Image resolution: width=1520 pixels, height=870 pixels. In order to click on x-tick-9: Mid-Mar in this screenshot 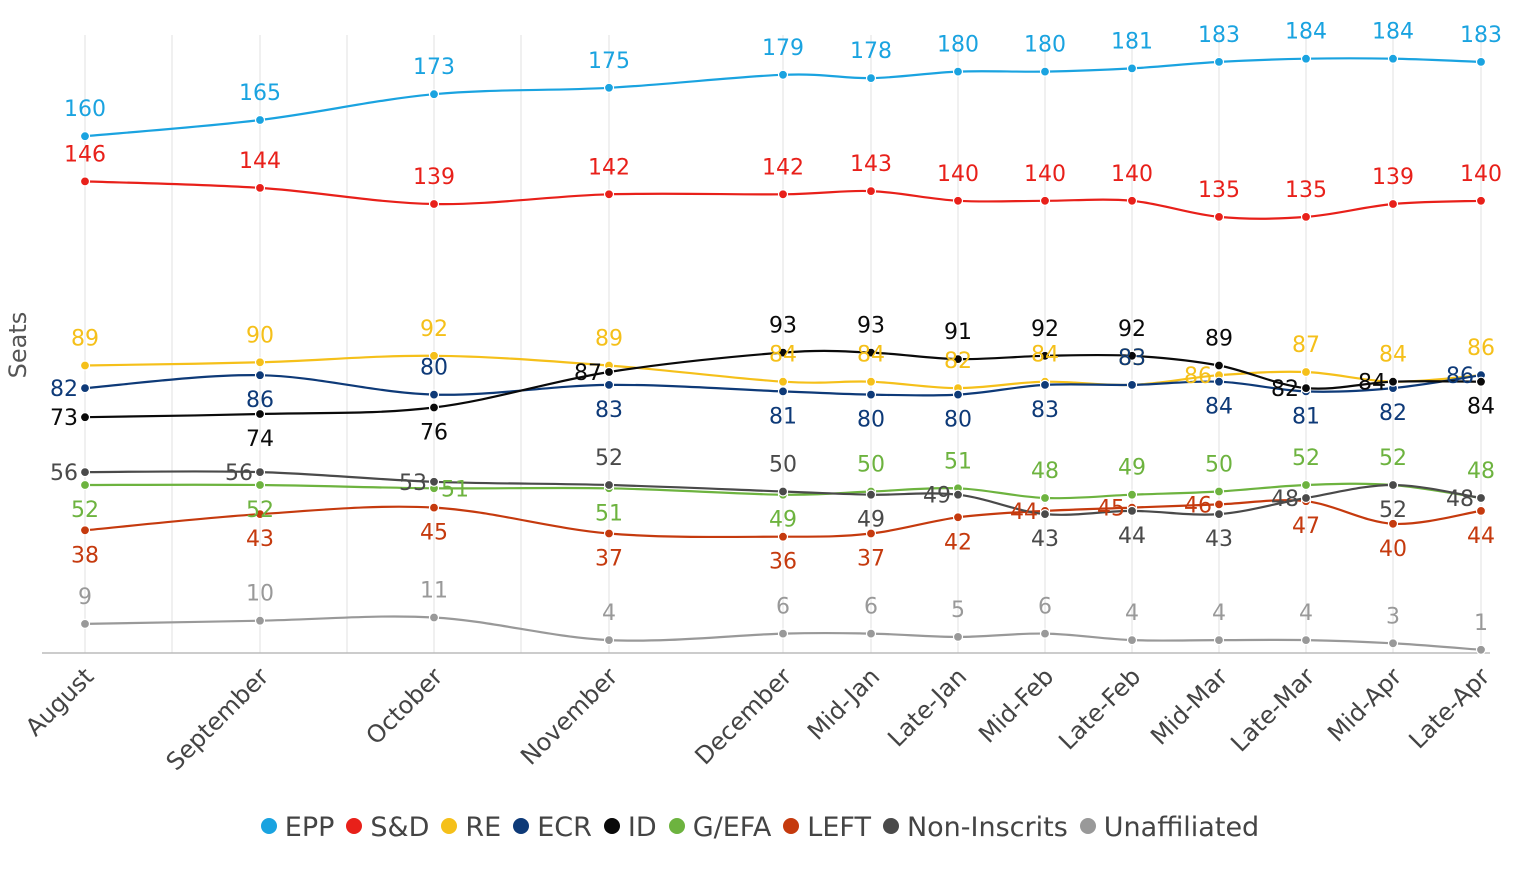, I will do `click(1189, 706)`.